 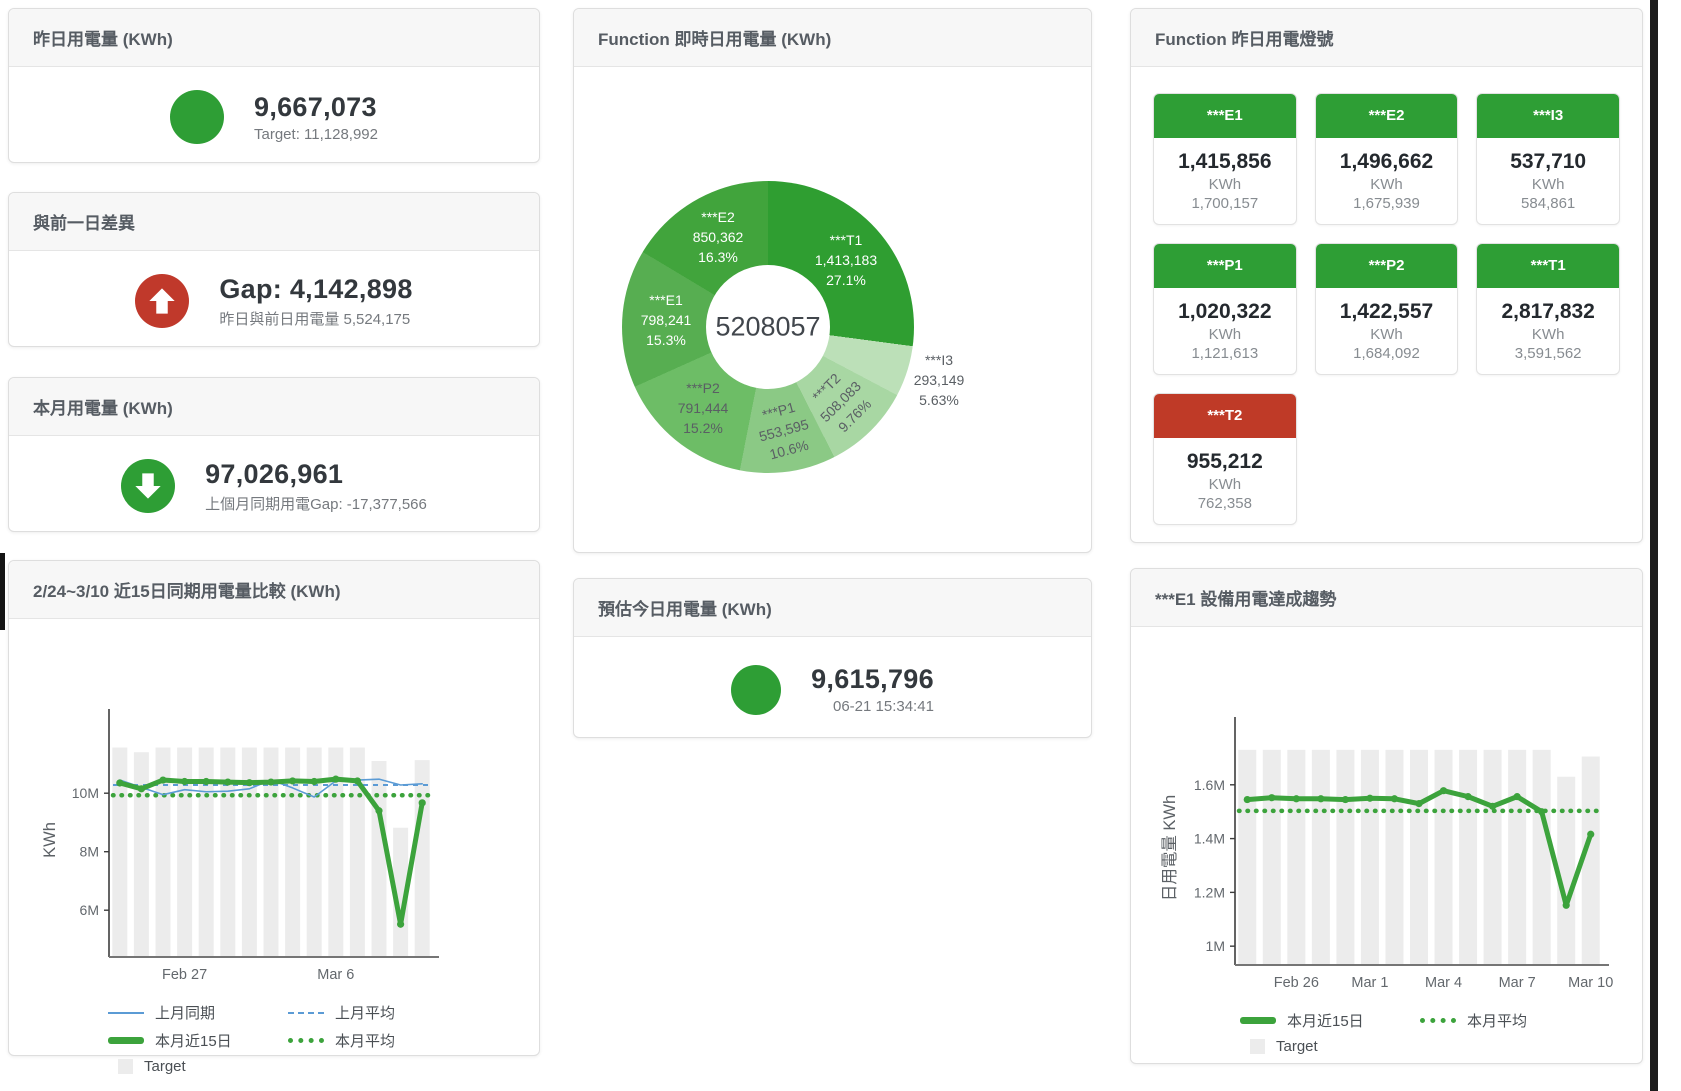 What do you see at coordinates (1225, 161) in the screenshot?
I see `tile-value: 1,415,856` at bounding box center [1225, 161].